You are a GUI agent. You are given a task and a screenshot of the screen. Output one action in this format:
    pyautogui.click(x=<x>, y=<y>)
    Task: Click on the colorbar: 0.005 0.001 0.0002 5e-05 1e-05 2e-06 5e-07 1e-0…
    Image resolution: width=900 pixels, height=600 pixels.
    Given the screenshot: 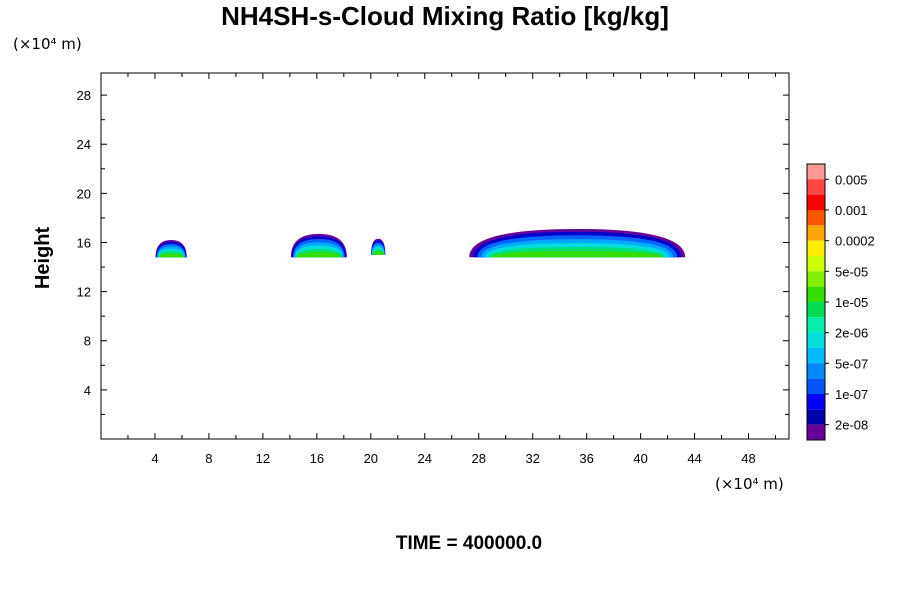 What is the action you would take?
    pyautogui.click(x=840, y=302)
    